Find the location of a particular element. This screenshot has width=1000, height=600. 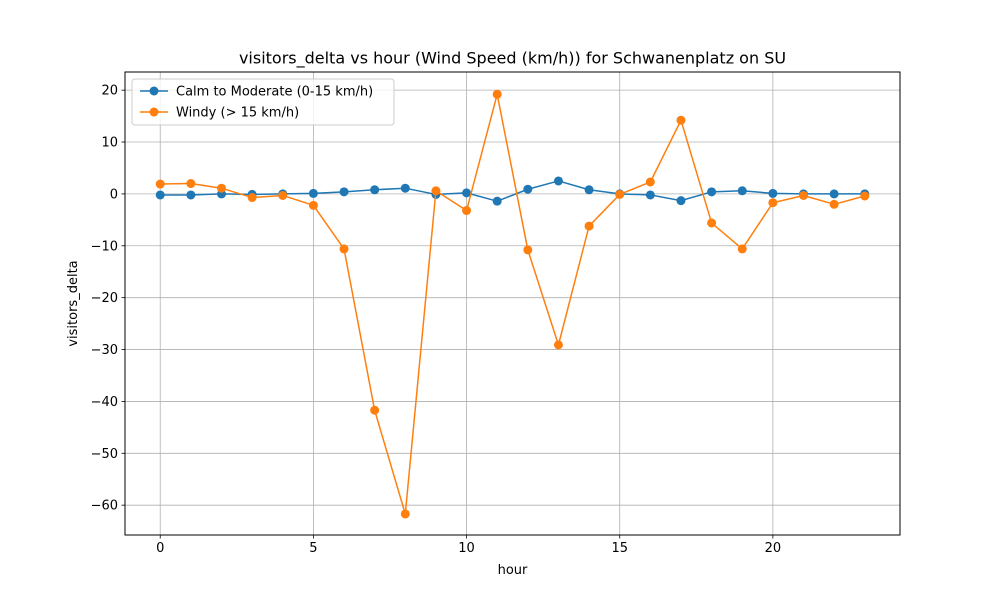

x-tick-label: 10 is located at coordinates (466, 548).